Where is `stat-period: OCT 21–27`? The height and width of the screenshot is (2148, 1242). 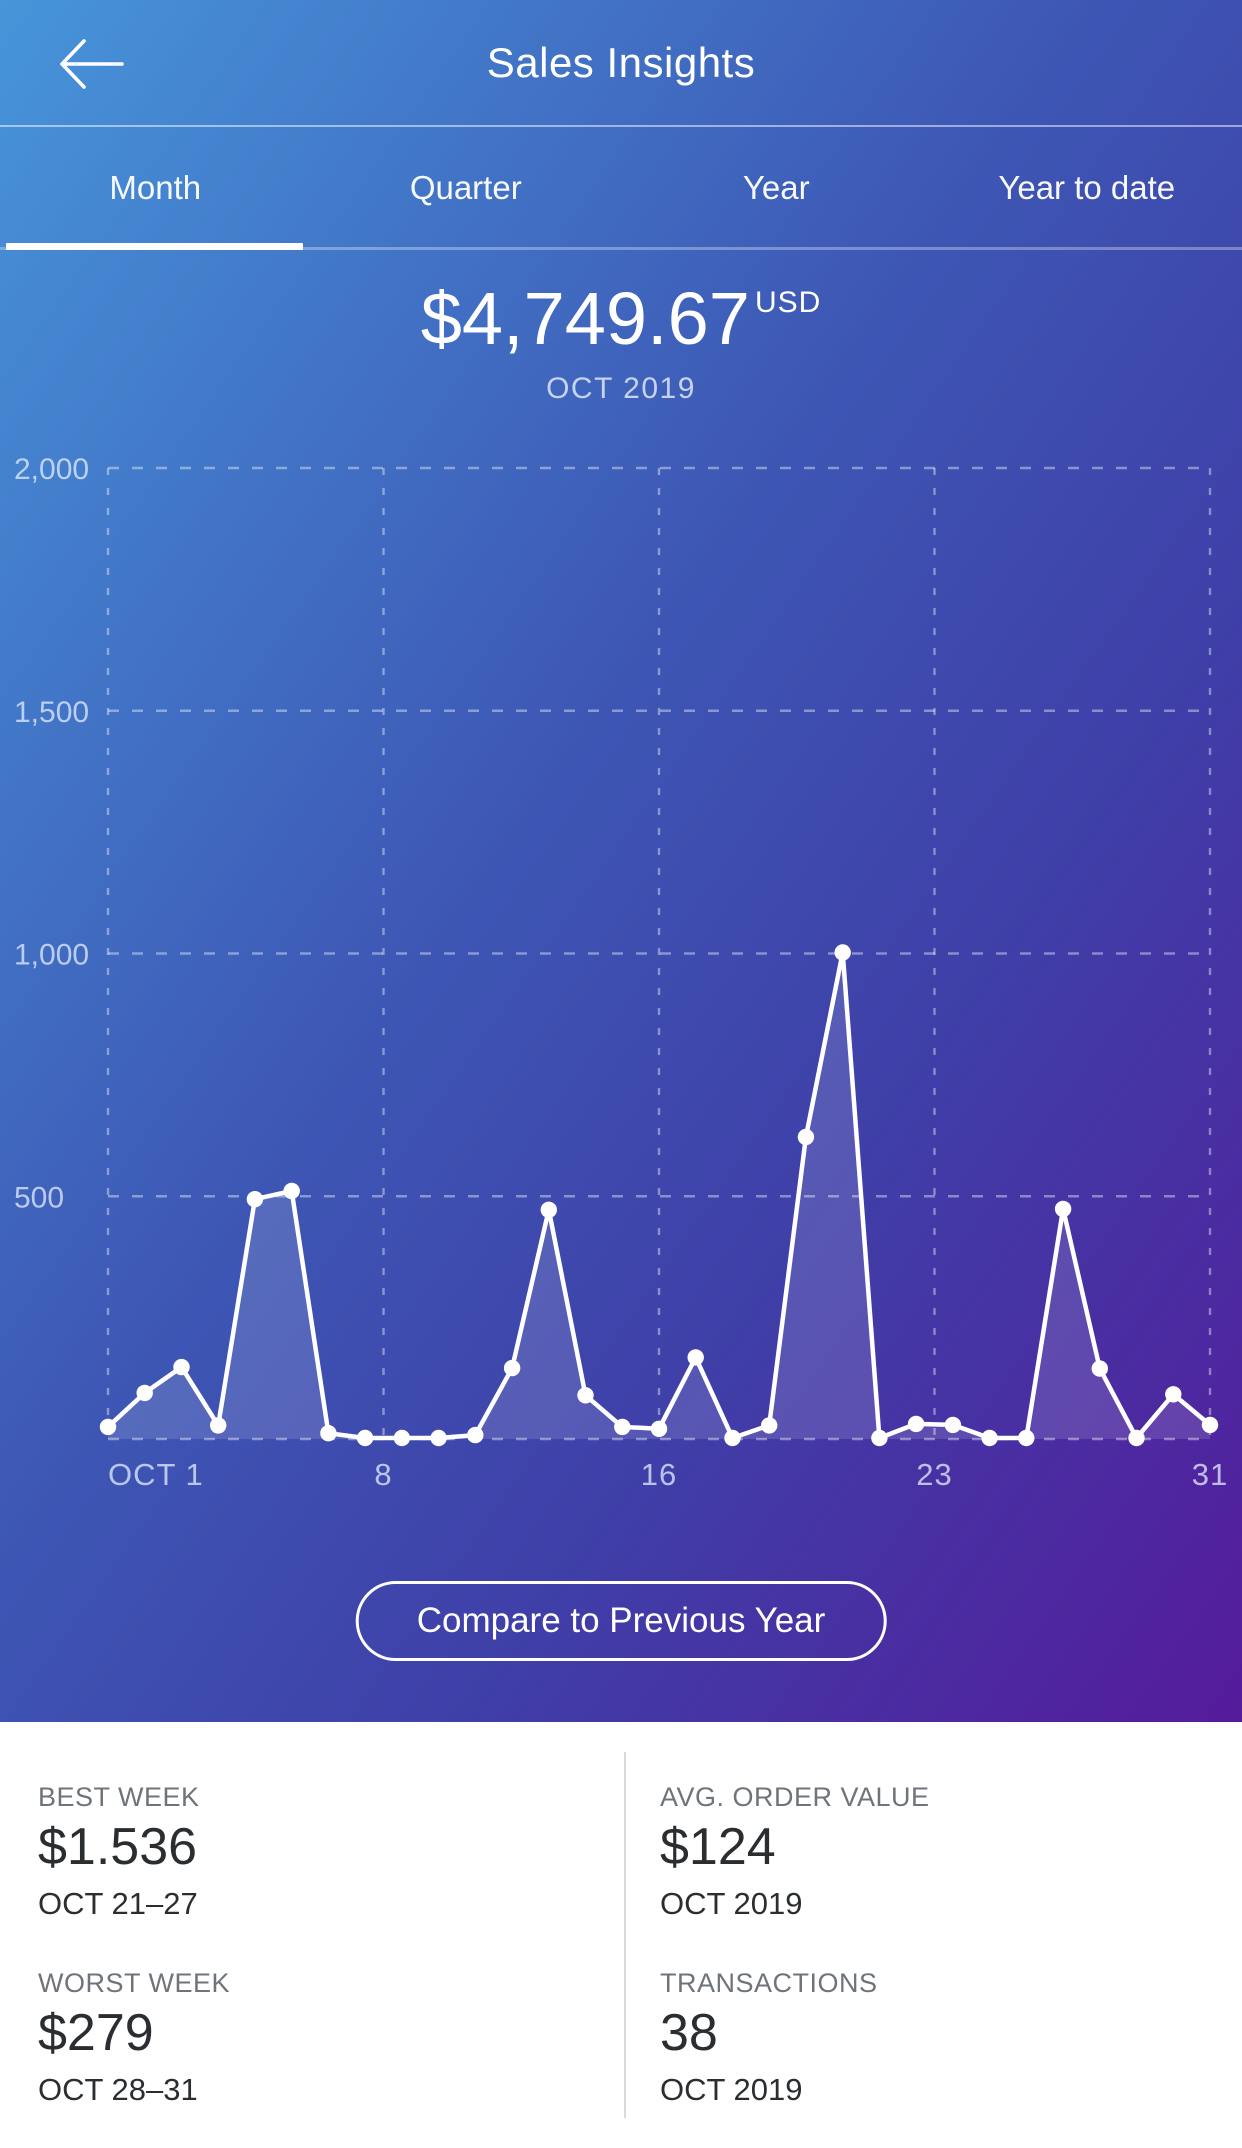 stat-period: OCT 21–27 is located at coordinates (118, 1904).